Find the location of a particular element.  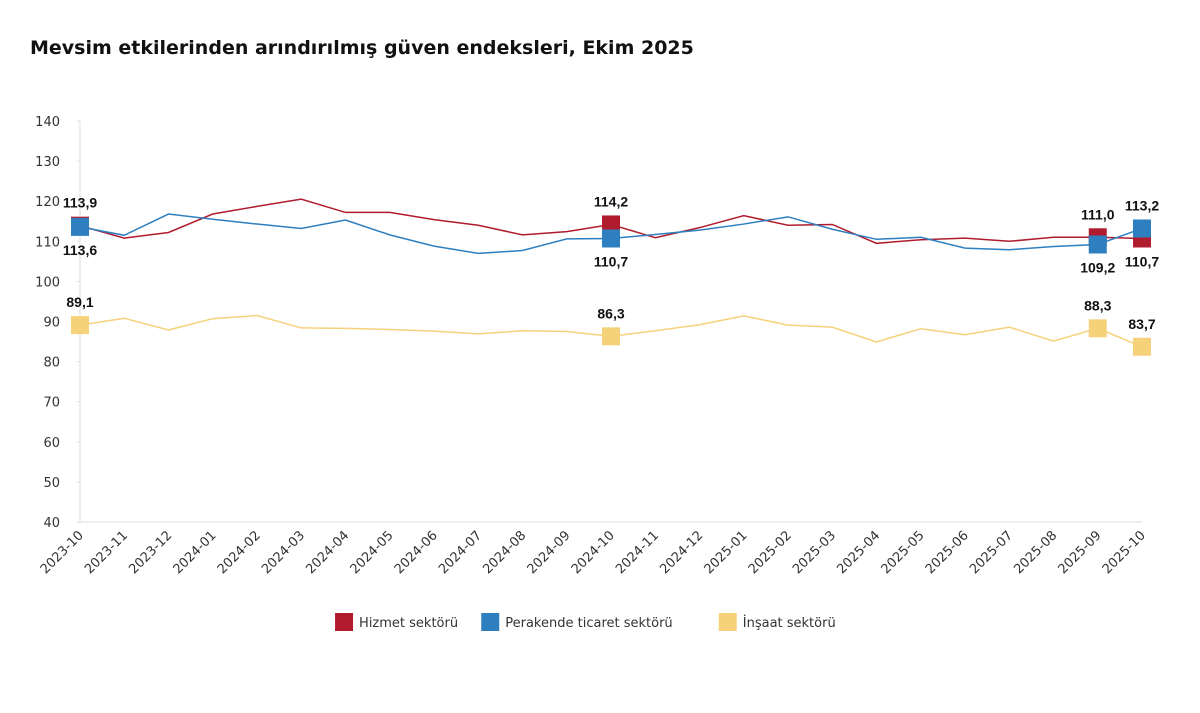

legend-label: Hizmet sektörü is located at coordinates (408, 623).